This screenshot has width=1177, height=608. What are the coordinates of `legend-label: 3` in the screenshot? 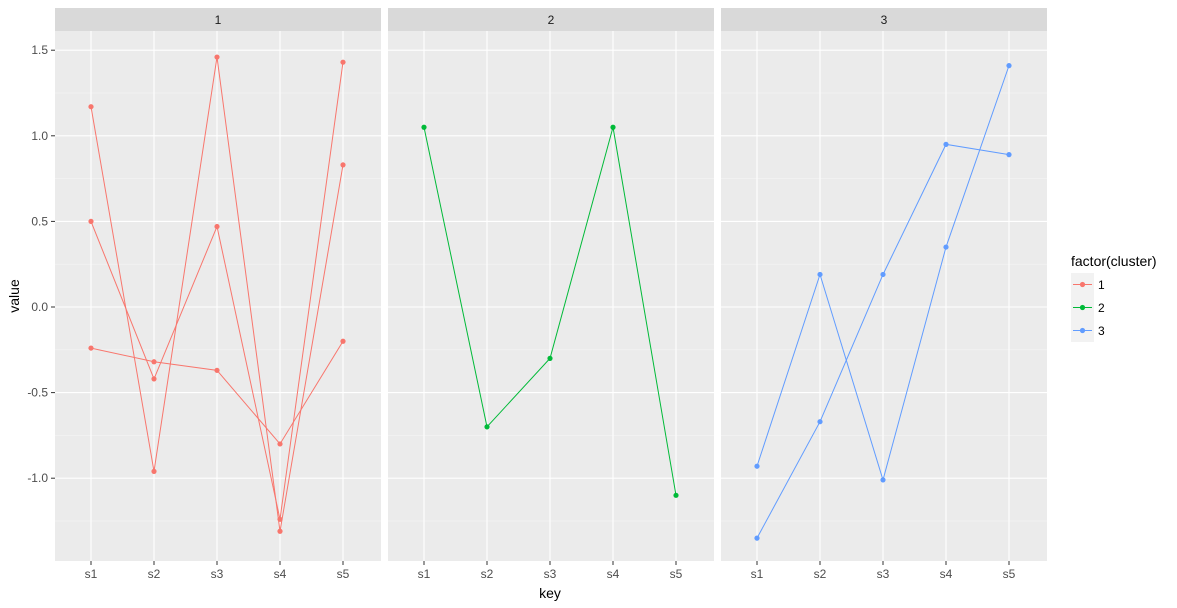 It's located at (1101, 331).